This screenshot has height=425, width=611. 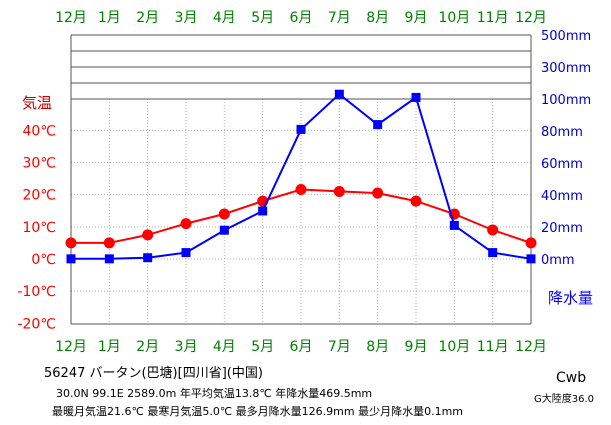 I want to click on month-label-bottom: 7月, so click(x=339, y=347).